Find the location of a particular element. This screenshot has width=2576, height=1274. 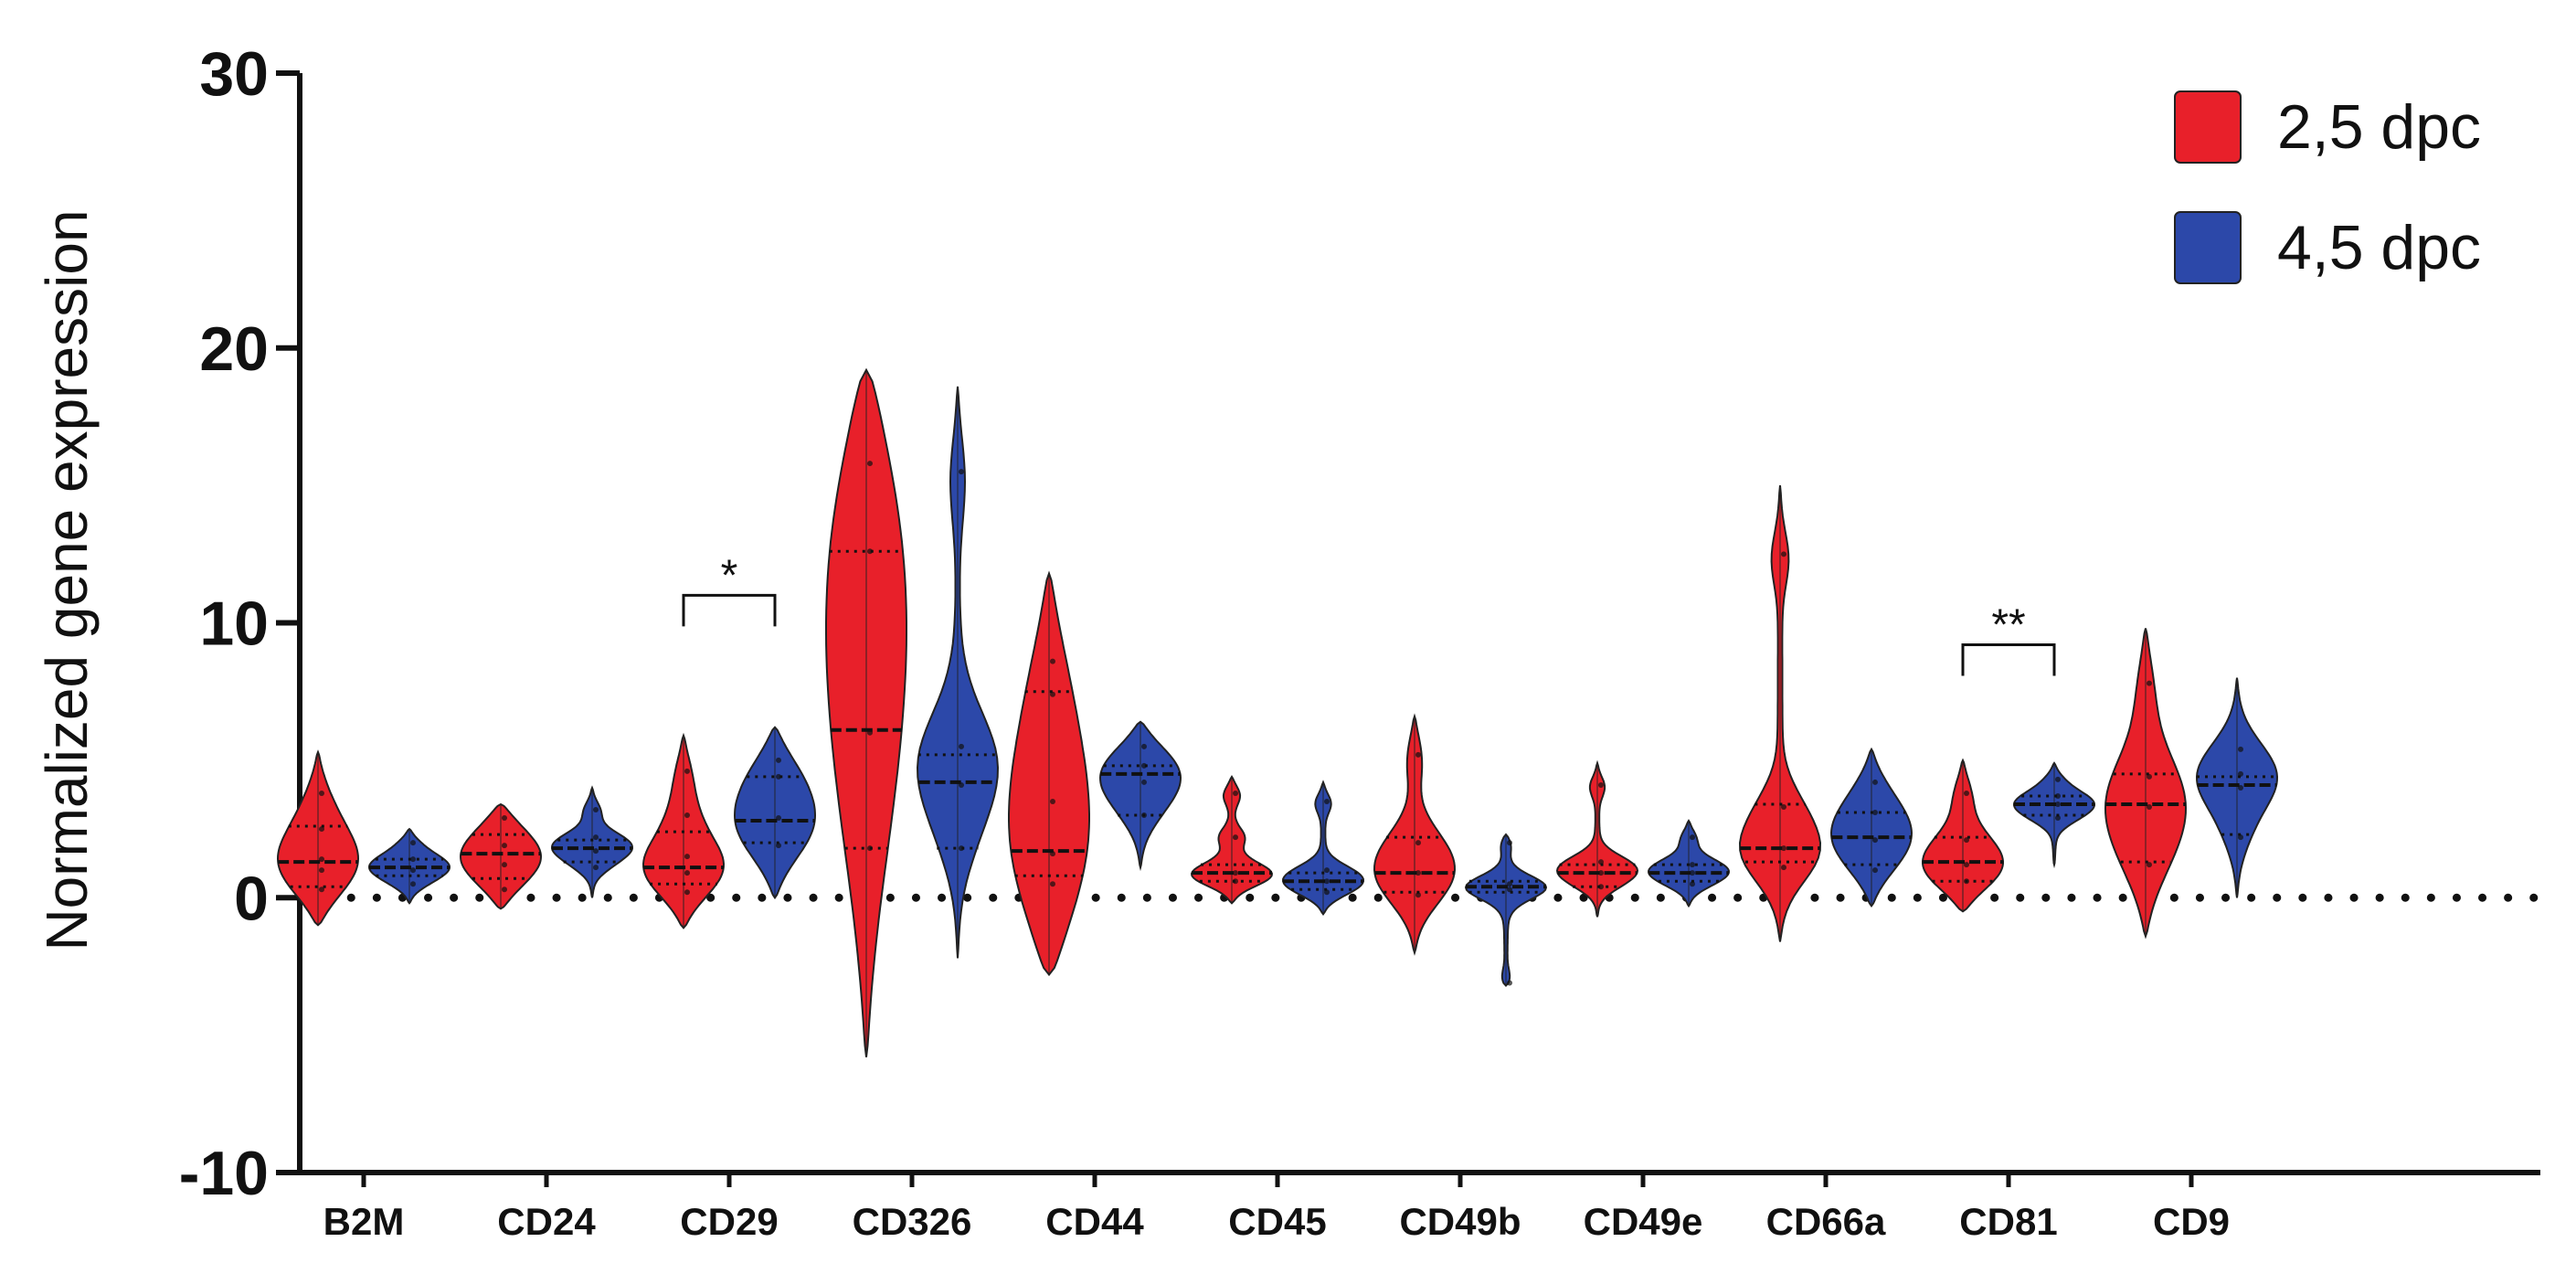

violin-cd66a-series2 is located at coordinates (1871, 827).